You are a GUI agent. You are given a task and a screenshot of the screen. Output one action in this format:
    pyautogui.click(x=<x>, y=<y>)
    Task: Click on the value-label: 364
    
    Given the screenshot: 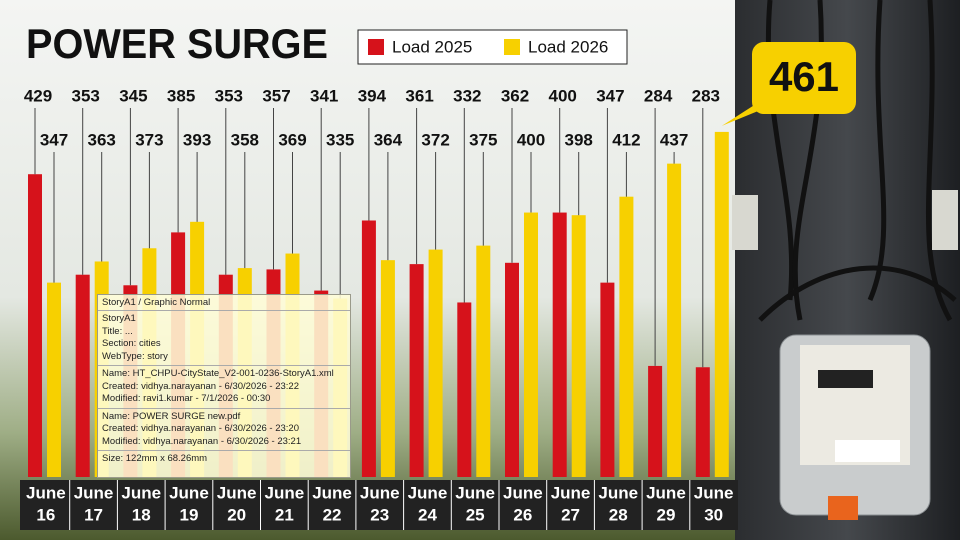 What is the action you would take?
    pyautogui.click(x=388, y=139)
    